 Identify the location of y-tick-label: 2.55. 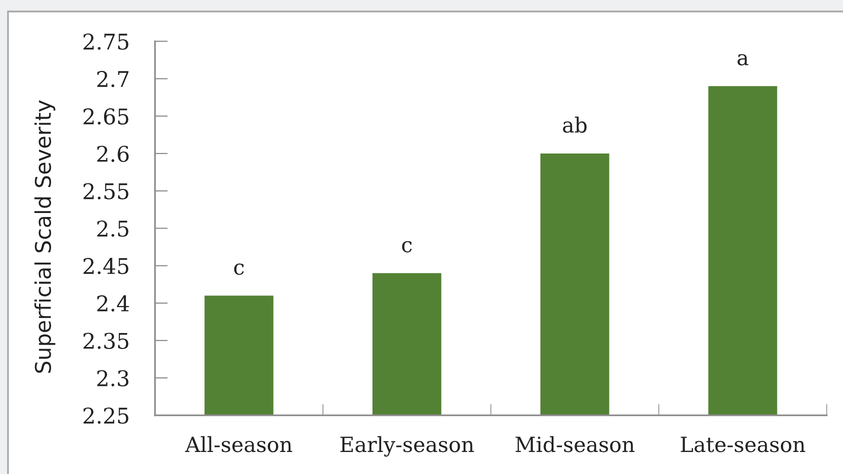
(106, 191).